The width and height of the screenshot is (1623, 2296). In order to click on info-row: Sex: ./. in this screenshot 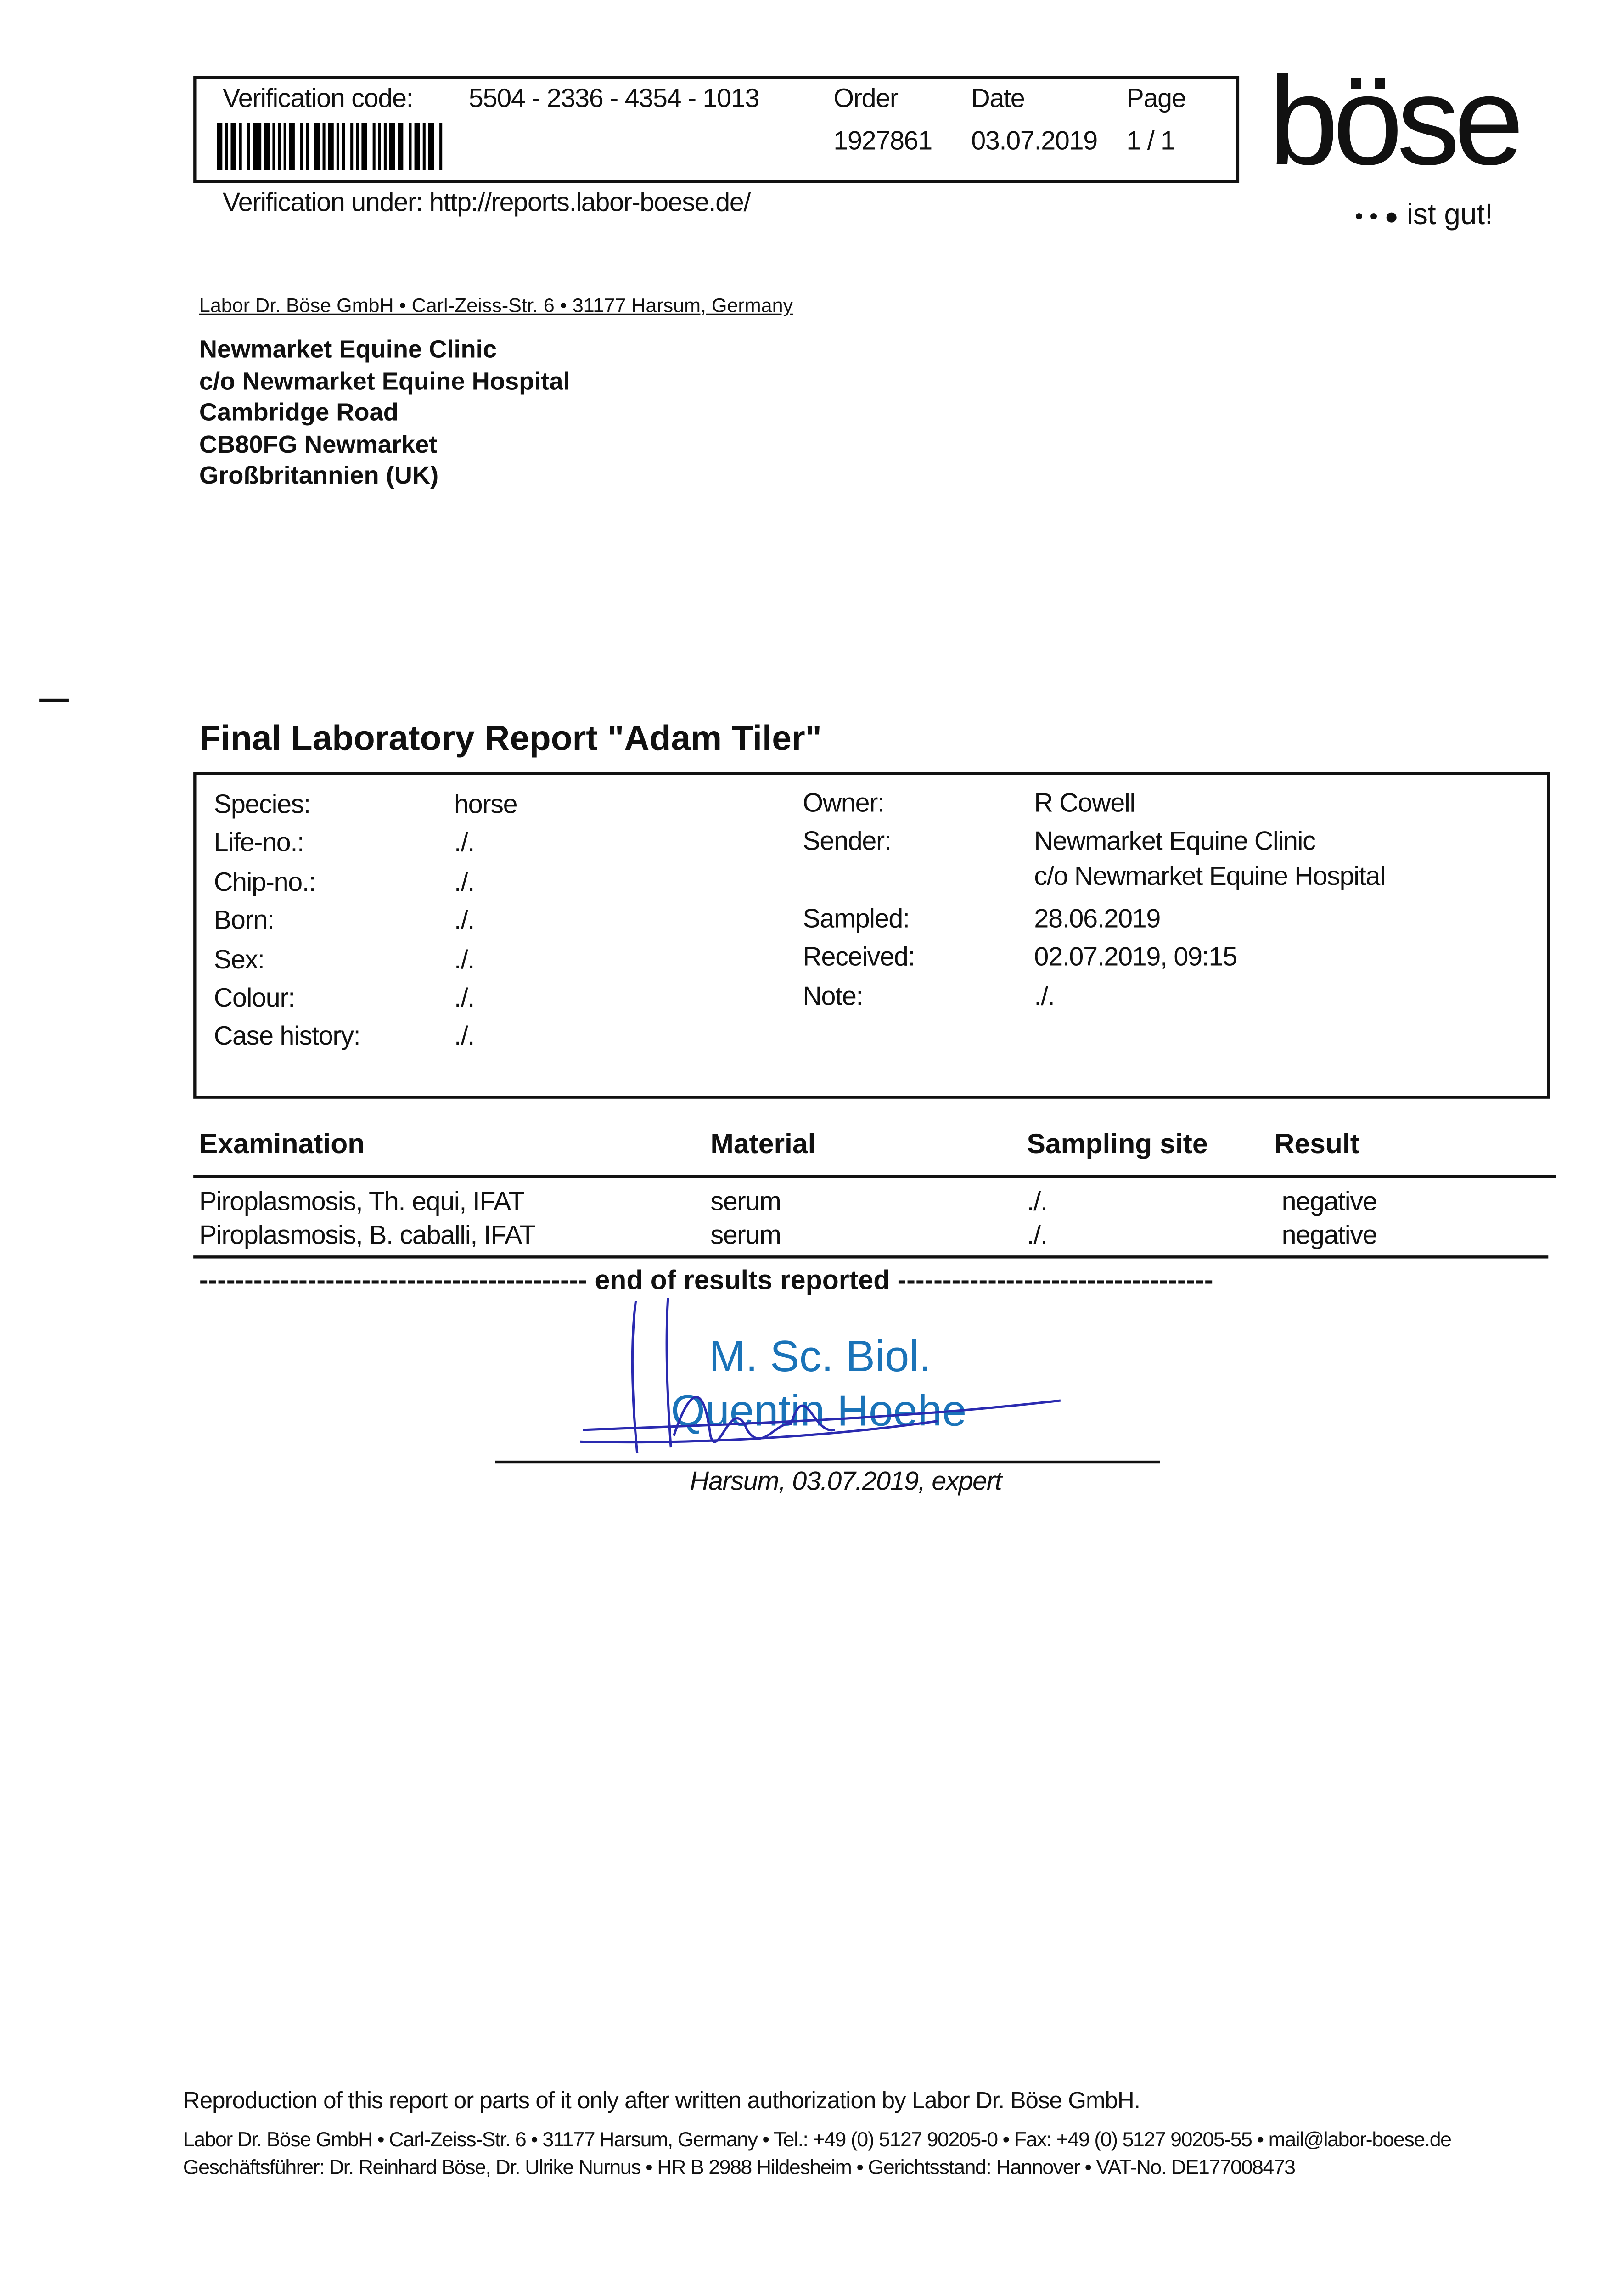, I will do `click(365, 959)`.